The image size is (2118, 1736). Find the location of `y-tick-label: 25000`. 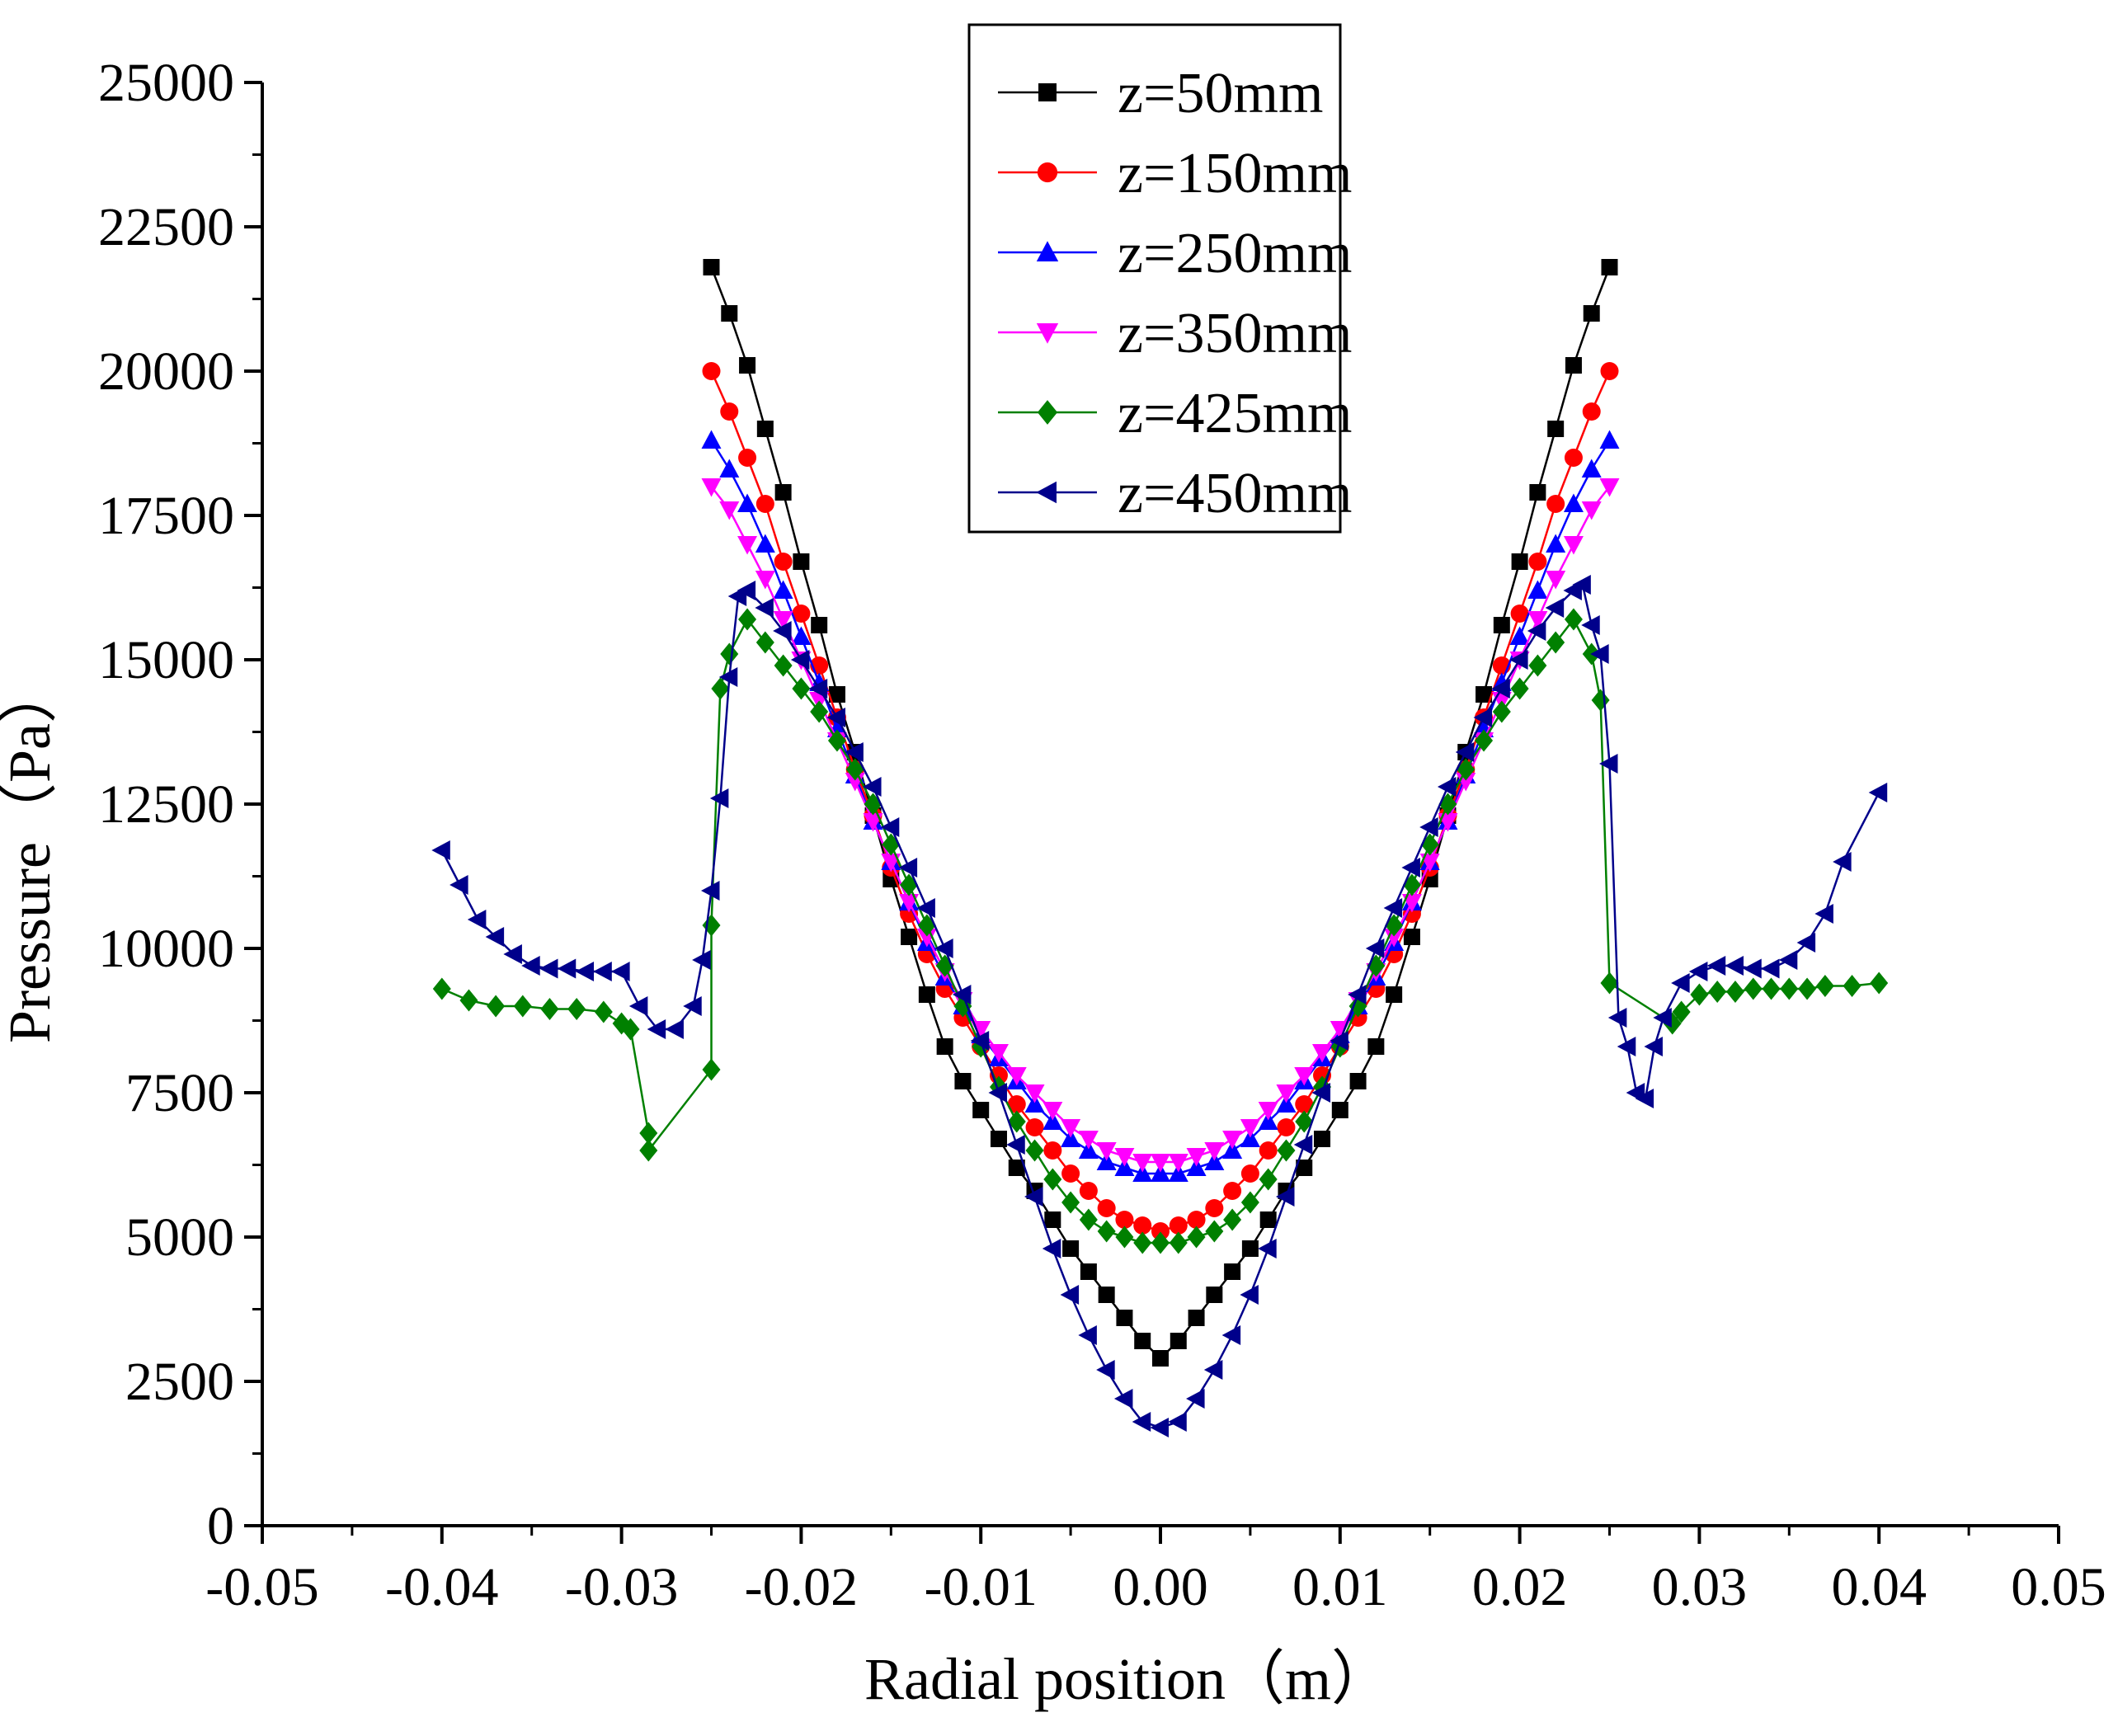

y-tick-label: 25000 is located at coordinates (166, 83).